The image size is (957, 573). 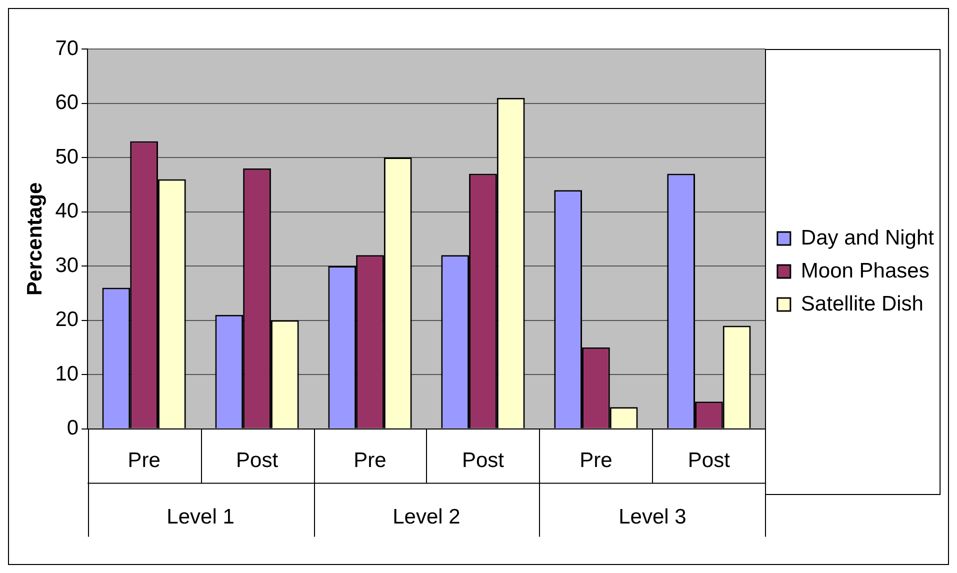 What do you see at coordinates (67, 211) in the screenshot?
I see `y-tick-label: 40` at bounding box center [67, 211].